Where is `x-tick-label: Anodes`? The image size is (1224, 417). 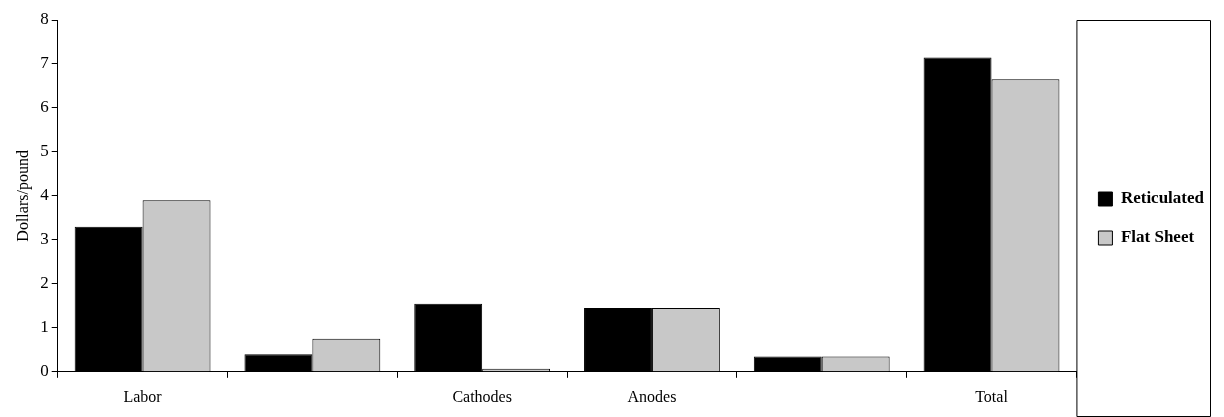
x-tick-label: Anodes is located at coordinates (652, 396).